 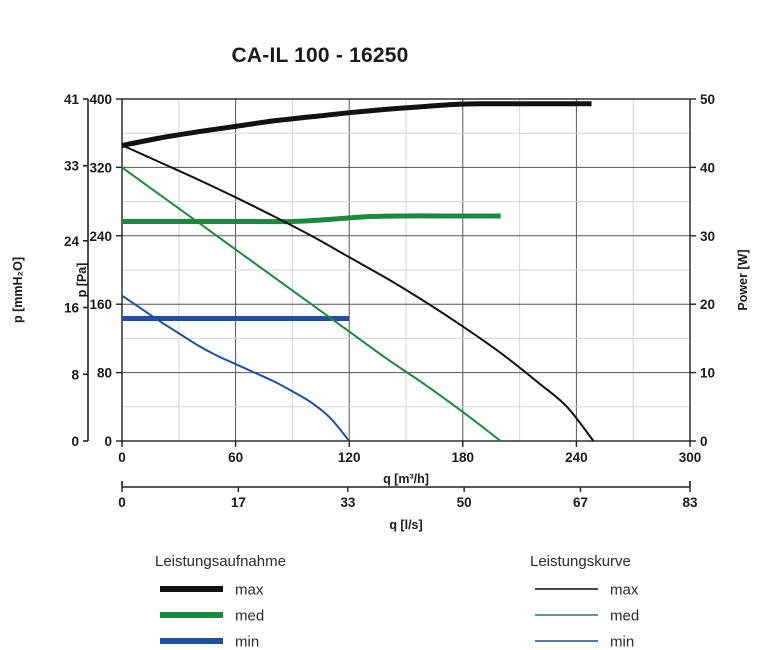 What do you see at coordinates (580, 561) in the screenshot?
I see `legend-group-title: Leistungskurve` at bounding box center [580, 561].